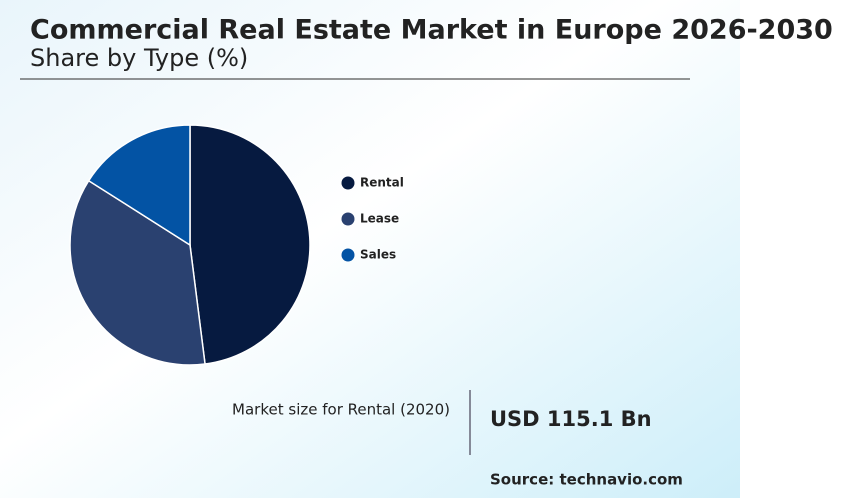  Describe the element at coordinates (382, 183) in the screenshot. I see `legend-label: Rental` at that location.